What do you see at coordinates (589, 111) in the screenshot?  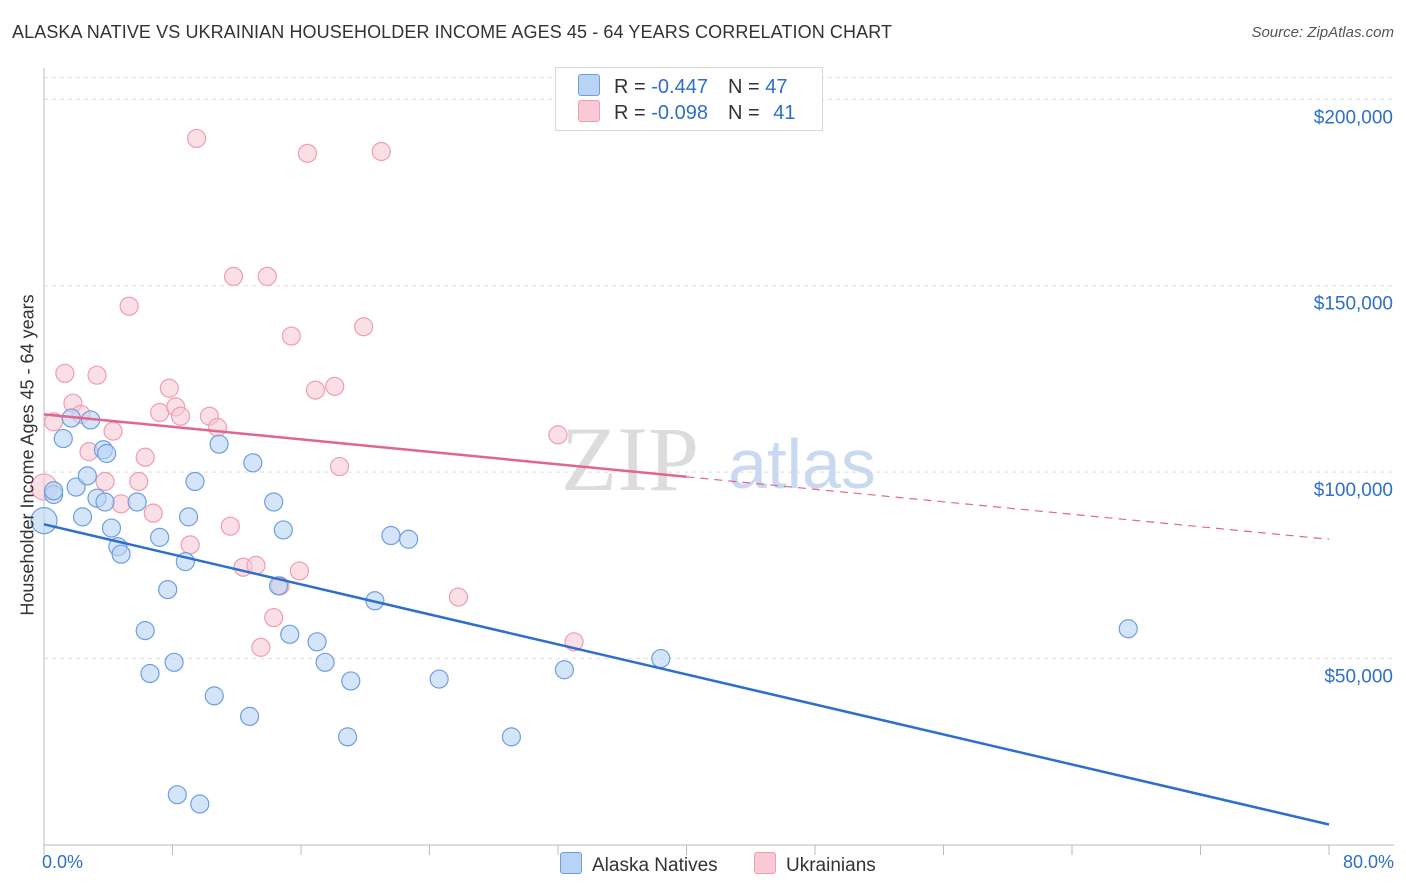 I see `legend-swatch-ukr` at bounding box center [589, 111].